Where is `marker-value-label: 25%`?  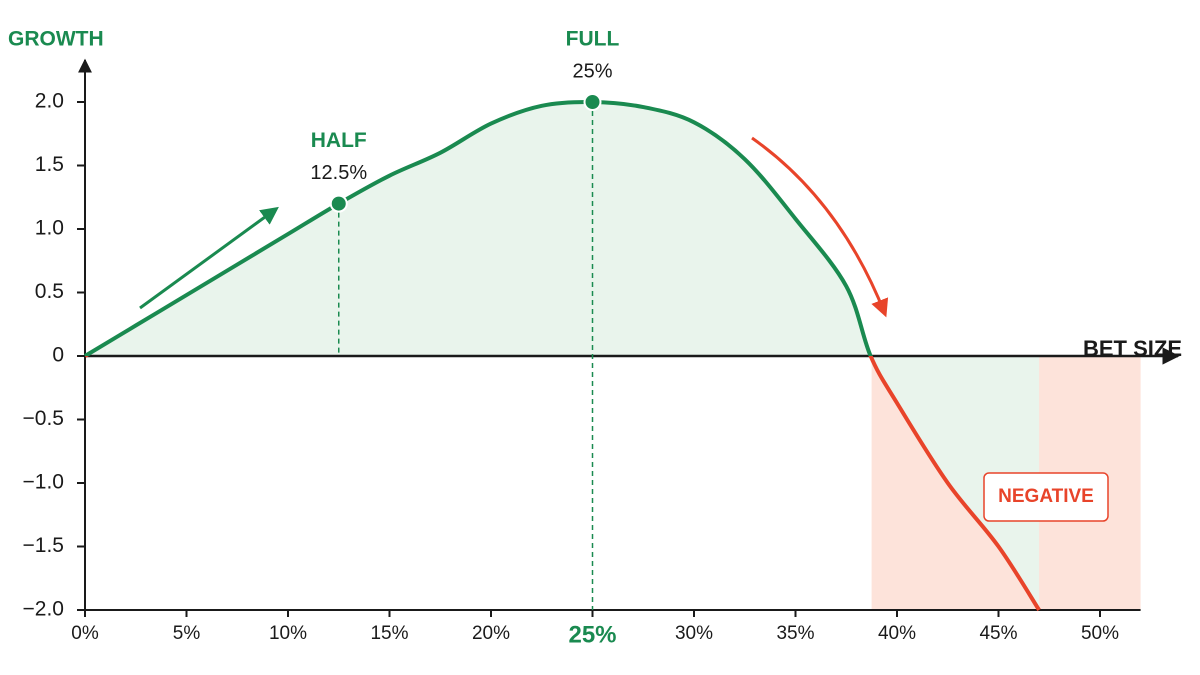
marker-value-label: 25% is located at coordinates (592, 71).